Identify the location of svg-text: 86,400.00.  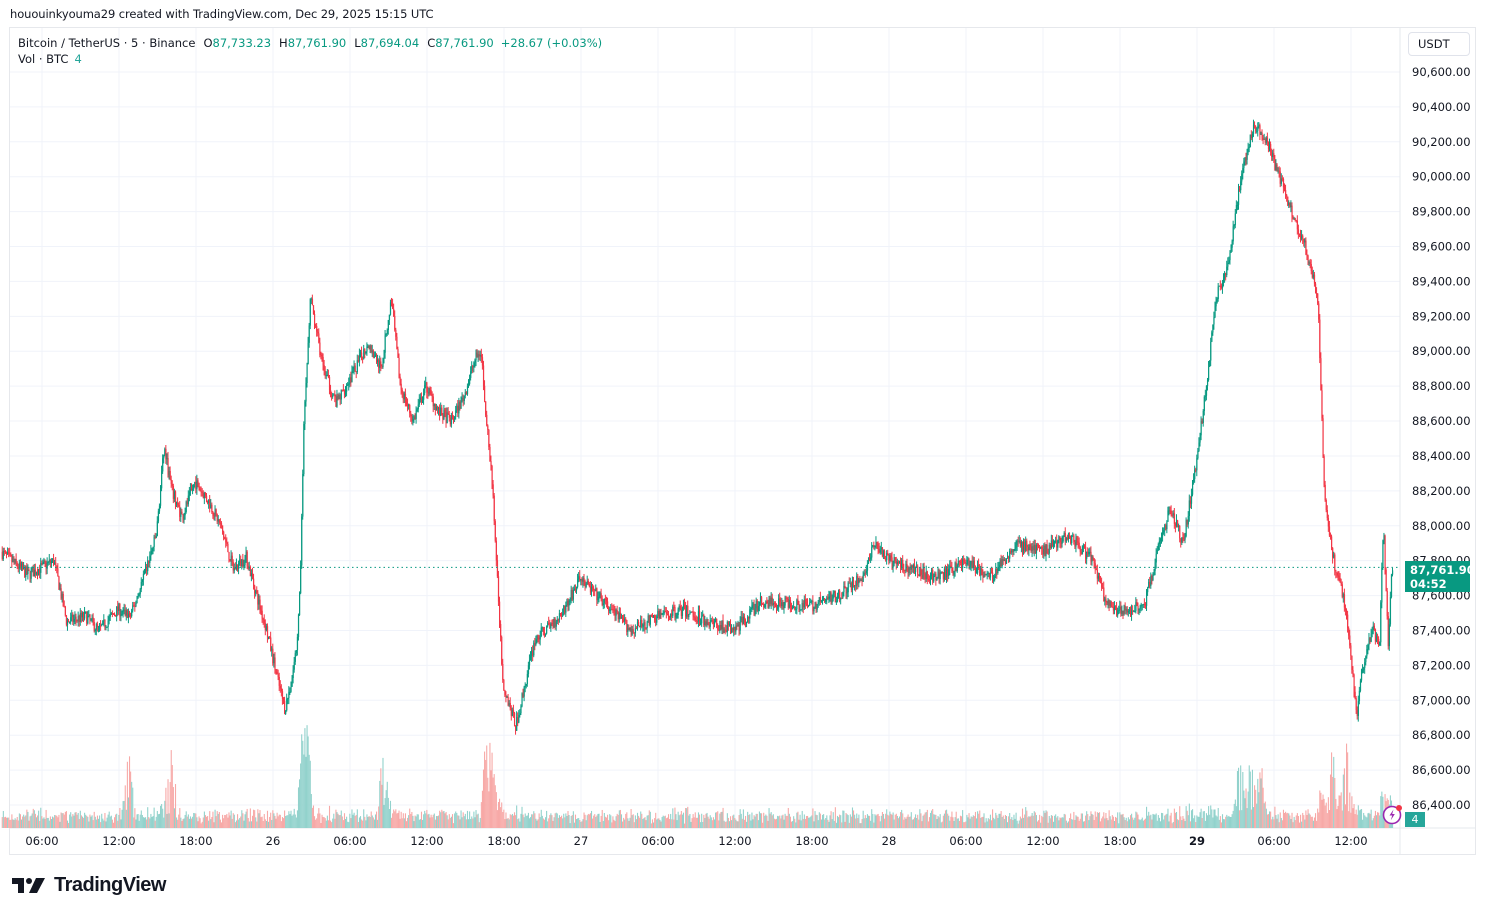
(1441, 805).